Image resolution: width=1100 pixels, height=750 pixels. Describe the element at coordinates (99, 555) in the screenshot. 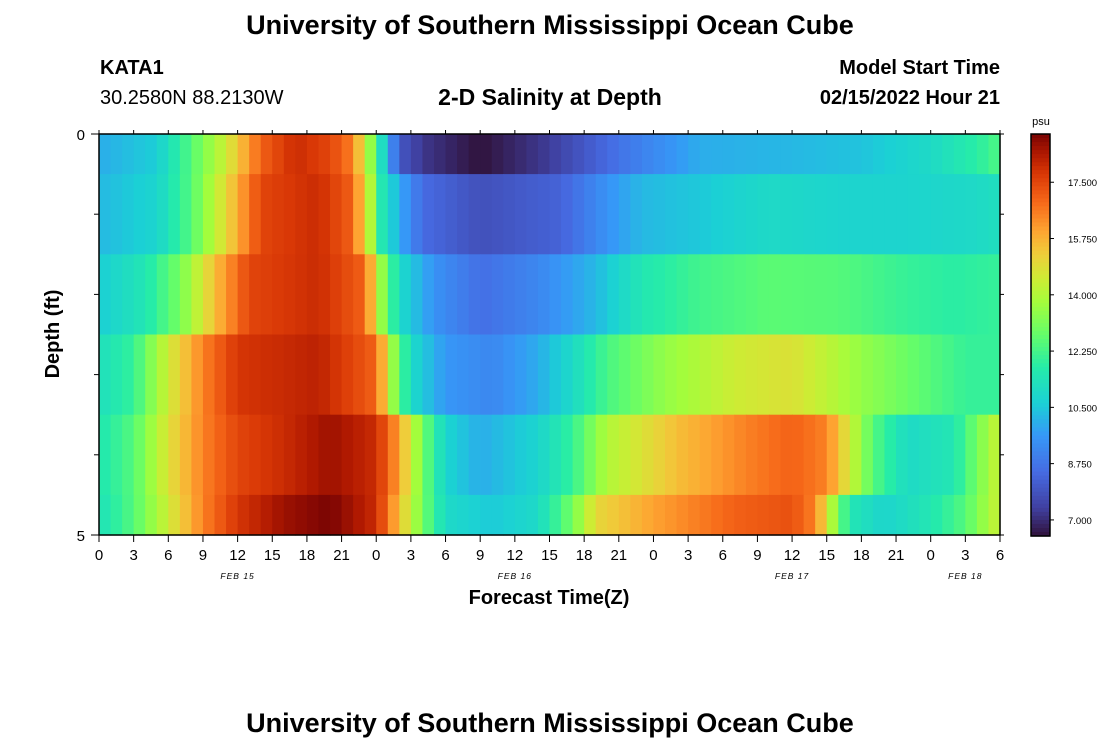

I see `x-tick-label: 0` at that location.